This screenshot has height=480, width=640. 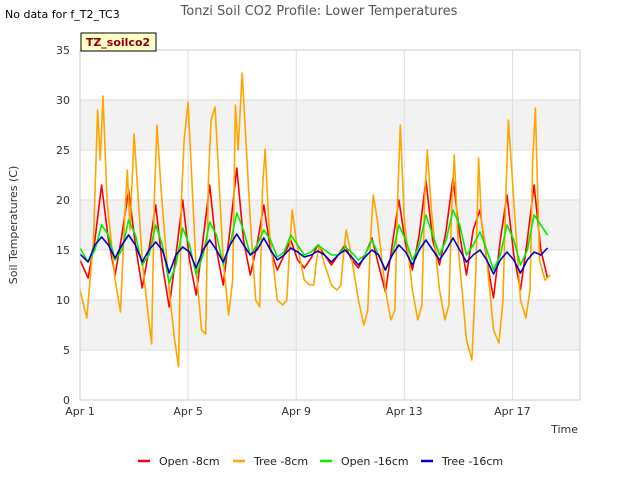 What do you see at coordinates (404, 411) in the screenshot?
I see `x-tick-label: Apr 13` at bounding box center [404, 411].